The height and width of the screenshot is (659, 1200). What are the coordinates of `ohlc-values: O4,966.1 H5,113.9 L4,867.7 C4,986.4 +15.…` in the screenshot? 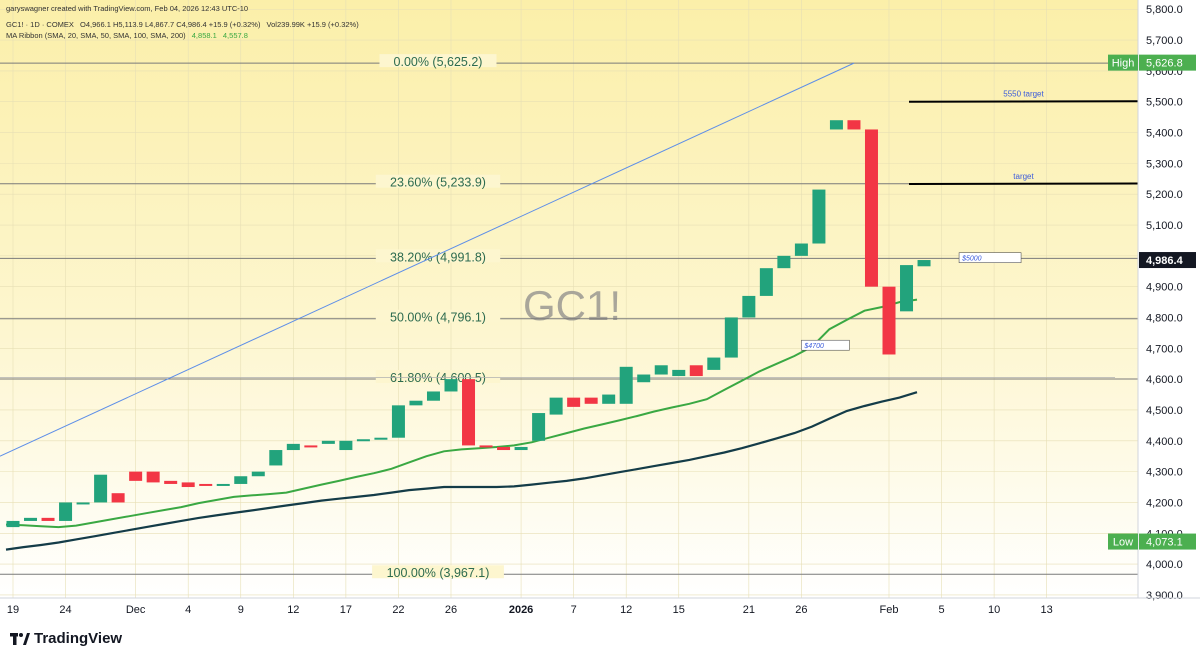 It's located at (170, 24).